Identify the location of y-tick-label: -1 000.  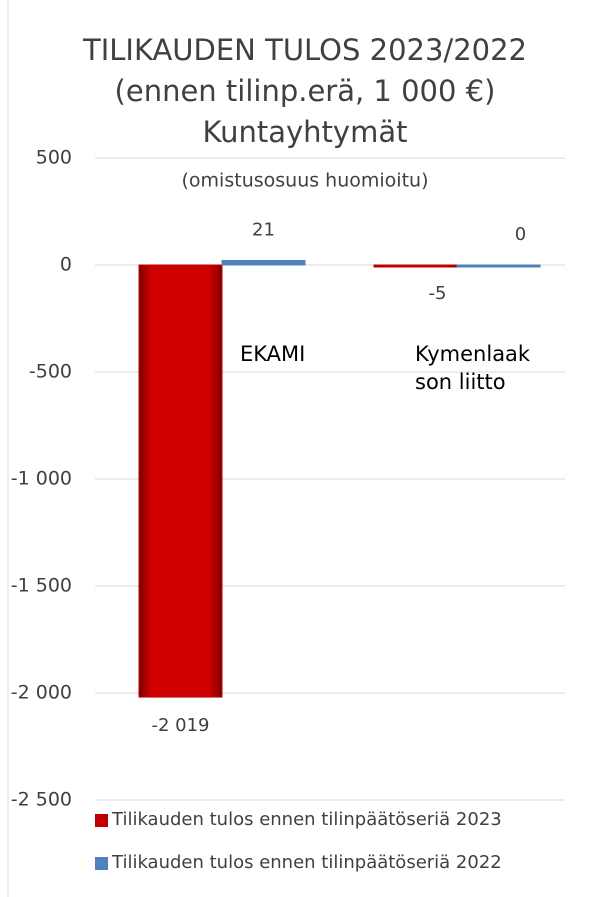
(41, 479).